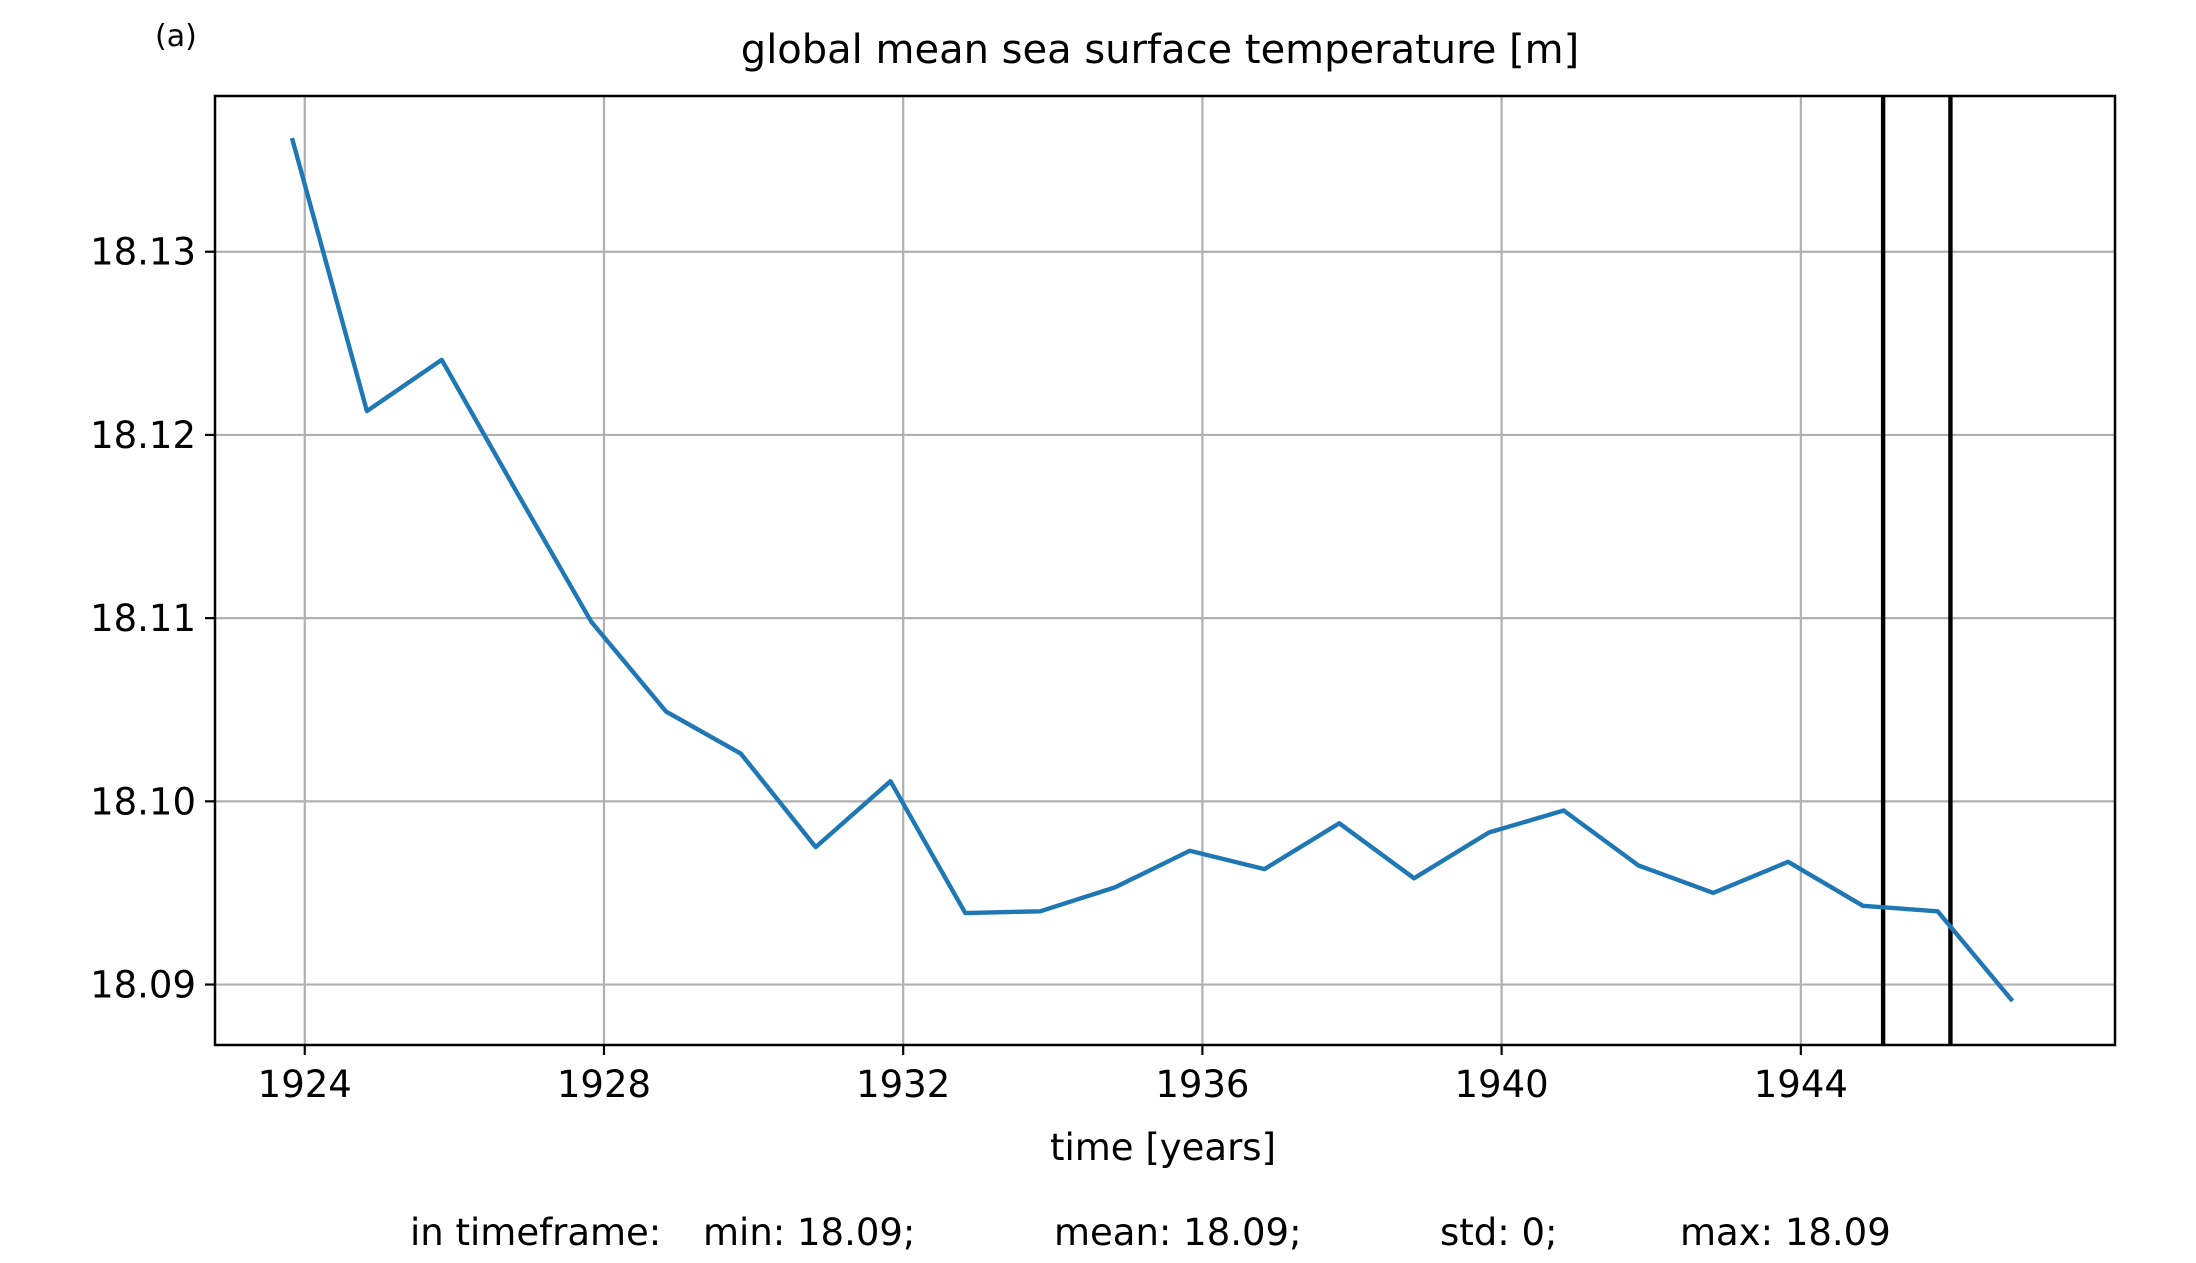  I want to click on y-tick-label: 18.11, so click(143, 618).